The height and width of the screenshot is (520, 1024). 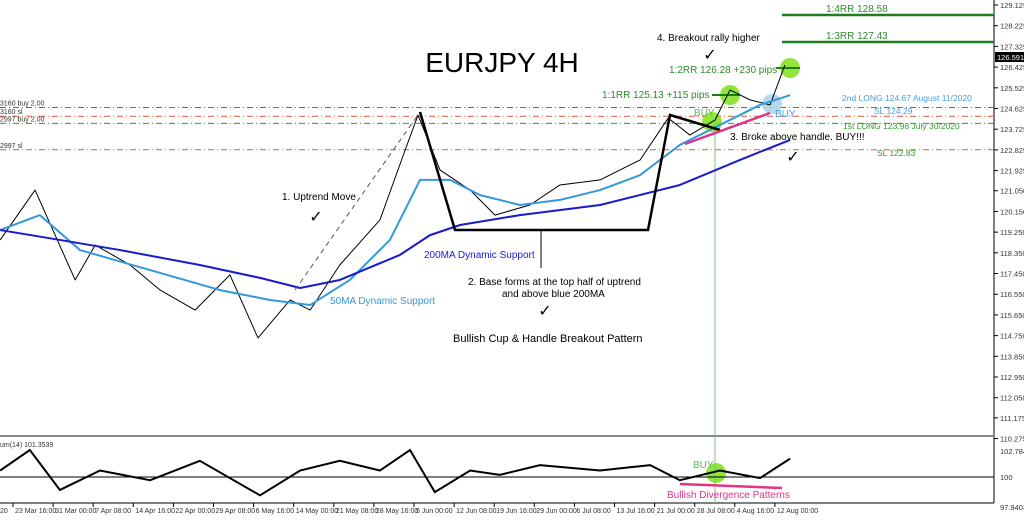 What do you see at coordinates (676, 511) in the screenshot?
I see `time-tick-label: 21 Jul 00:00` at bounding box center [676, 511].